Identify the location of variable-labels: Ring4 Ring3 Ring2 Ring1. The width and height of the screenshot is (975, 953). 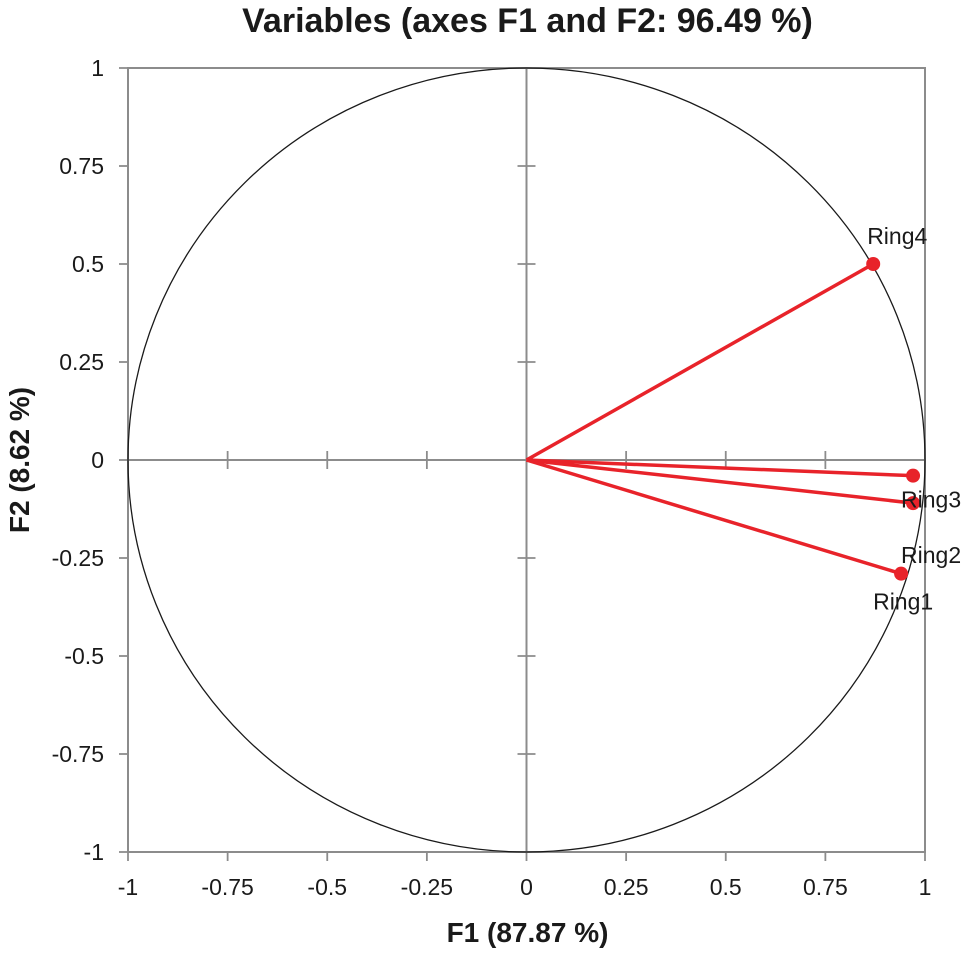
(914, 419).